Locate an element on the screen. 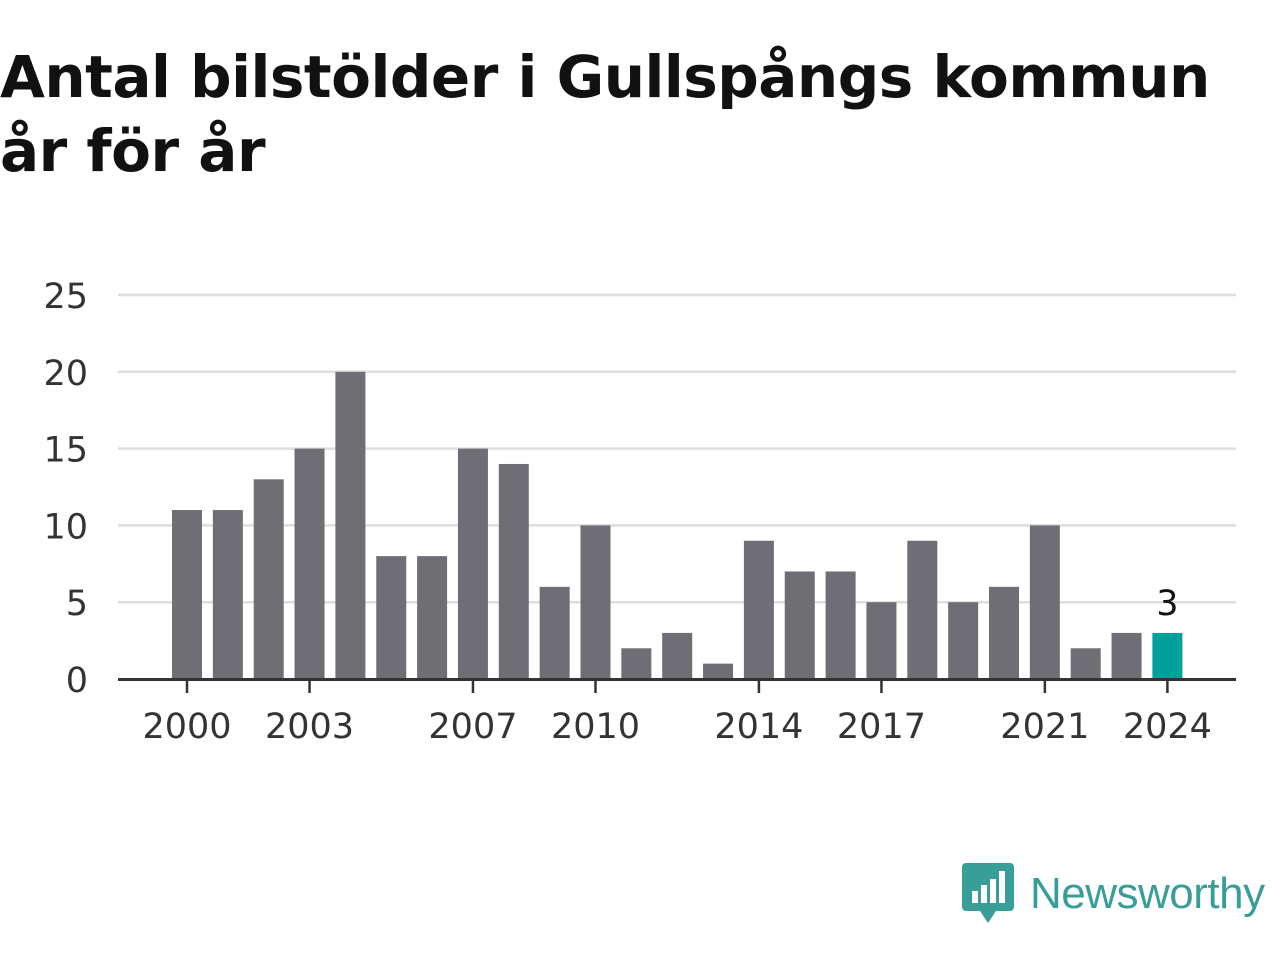 This screenshot has height=960, width=1280. bar-2008 is located at coordinates (513, 571).